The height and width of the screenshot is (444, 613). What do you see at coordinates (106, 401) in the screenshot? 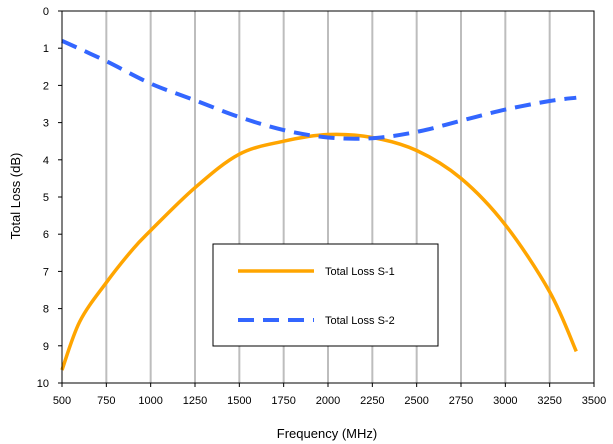
I see `x-tick-label: 750` at bounding box center [106, 401].